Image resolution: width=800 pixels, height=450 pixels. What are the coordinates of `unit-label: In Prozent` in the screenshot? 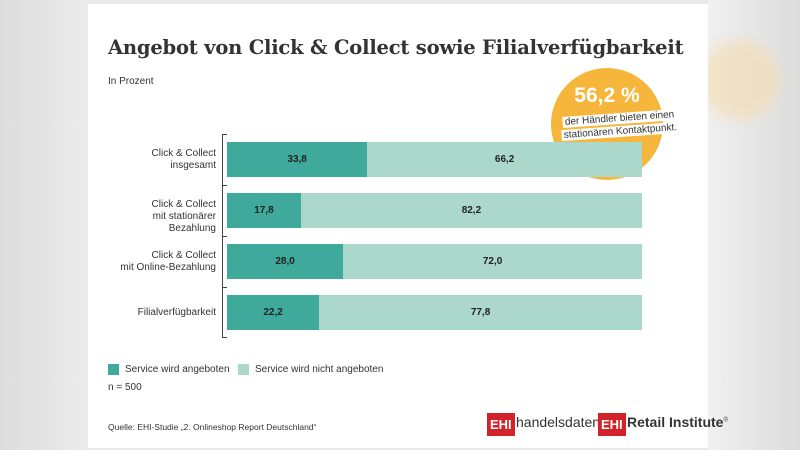 It's located at (131, 81).